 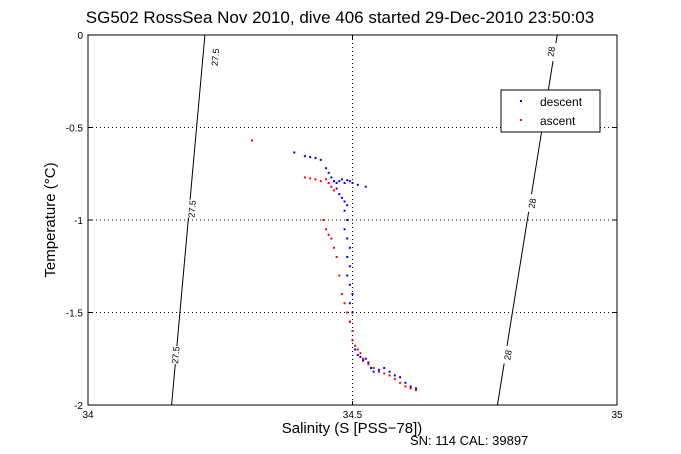 I want to click on y-tick-label: -0.5, so click(x=75, y=129).